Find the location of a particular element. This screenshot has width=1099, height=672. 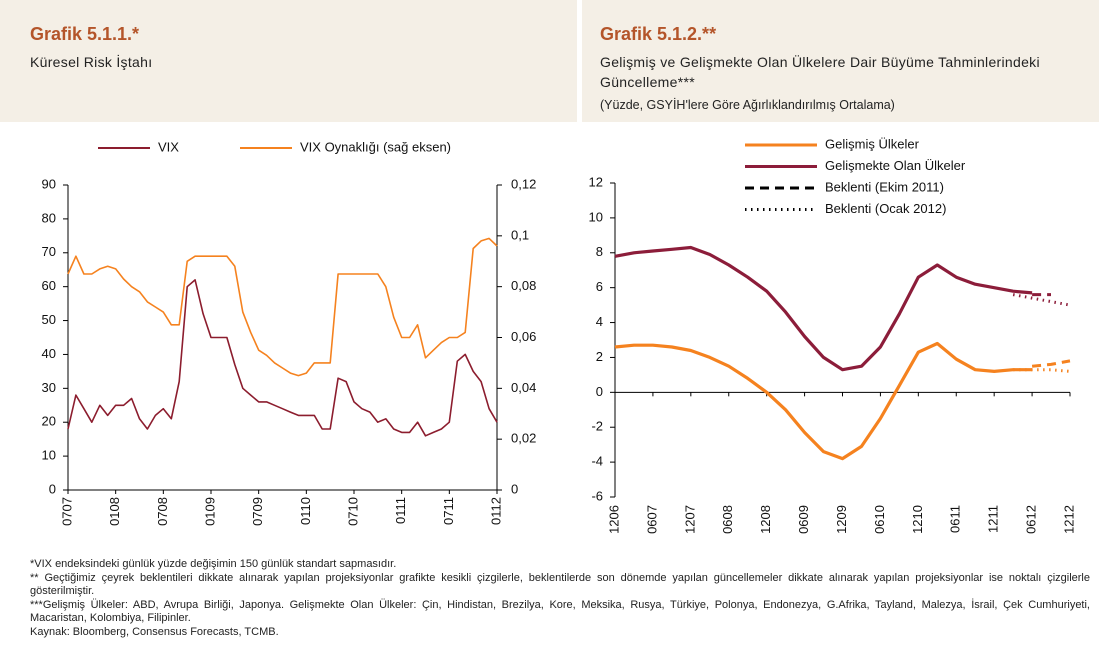

y-tick-label: 80 is located at coordinates (49, 217).